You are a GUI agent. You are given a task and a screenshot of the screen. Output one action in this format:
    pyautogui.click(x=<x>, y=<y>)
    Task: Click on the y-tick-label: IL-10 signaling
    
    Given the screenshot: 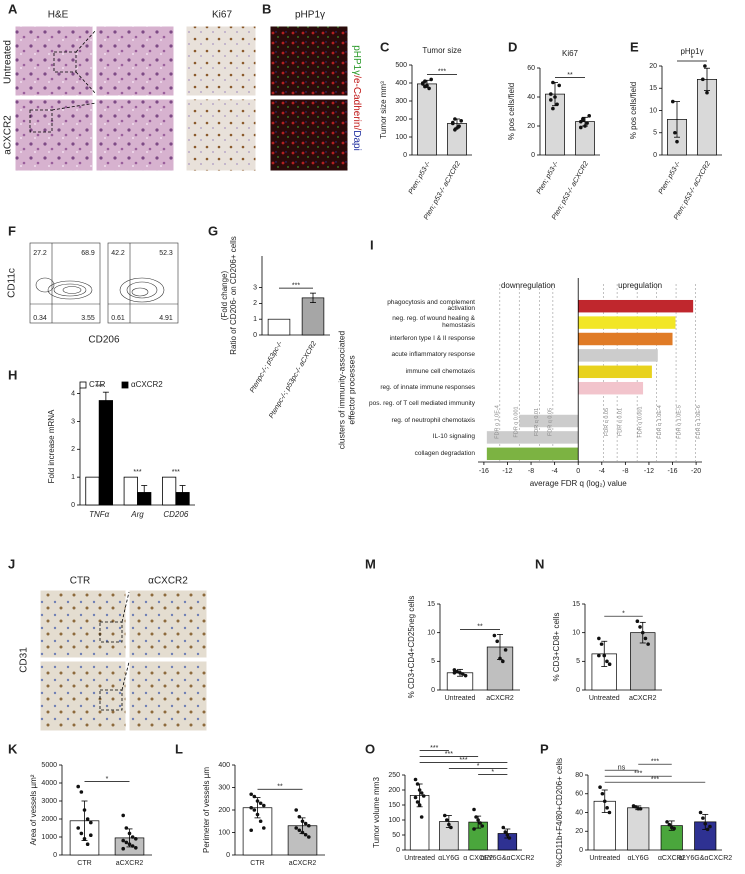 What is the action you would take?
    pyautogui.click(x=453, y=437)
    